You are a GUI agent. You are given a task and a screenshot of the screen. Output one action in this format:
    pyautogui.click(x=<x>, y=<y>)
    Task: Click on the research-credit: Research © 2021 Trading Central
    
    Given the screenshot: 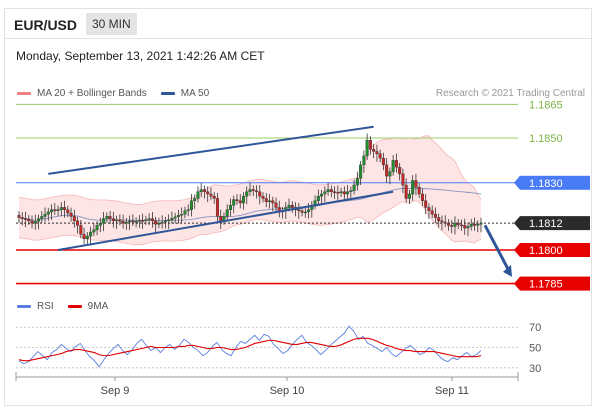 What is the action you would take?
    pyautogui.click(x=510, y=93)
    